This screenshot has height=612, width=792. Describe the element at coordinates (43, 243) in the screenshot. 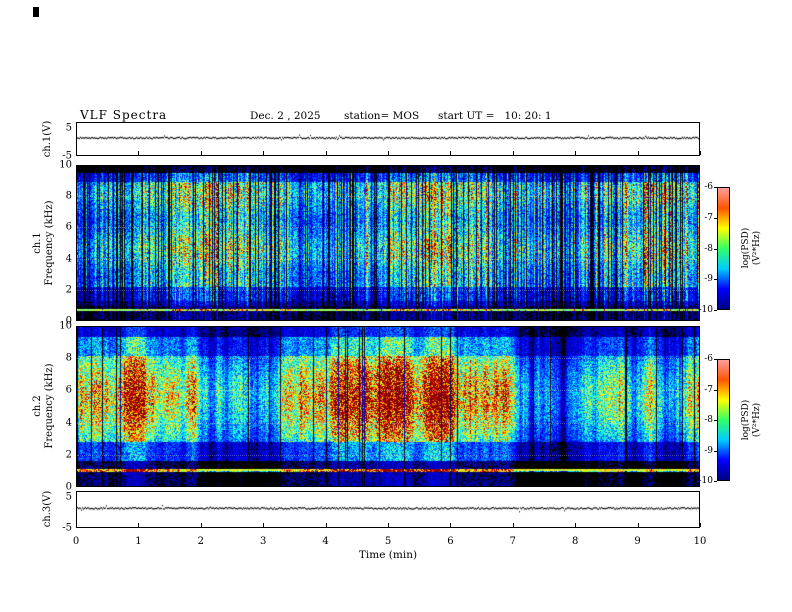

I see `ch1-frequency-axis-label: ch.1 Frequency (kHz)` at that location.